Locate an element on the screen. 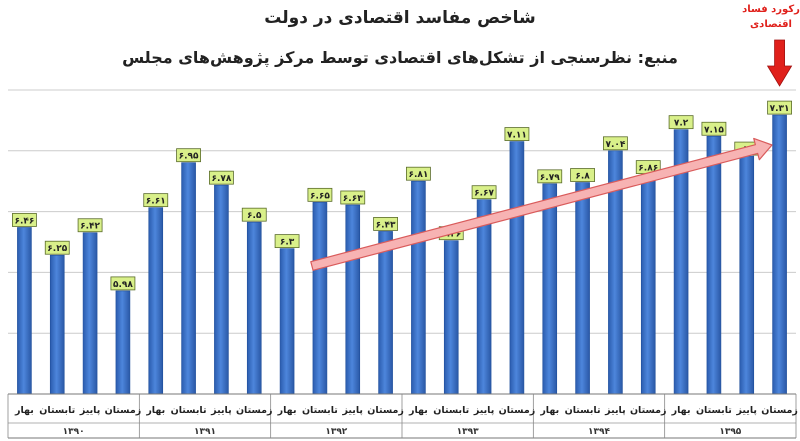  value-label: ۶.۴۲ is located at coordinates (90, 227).